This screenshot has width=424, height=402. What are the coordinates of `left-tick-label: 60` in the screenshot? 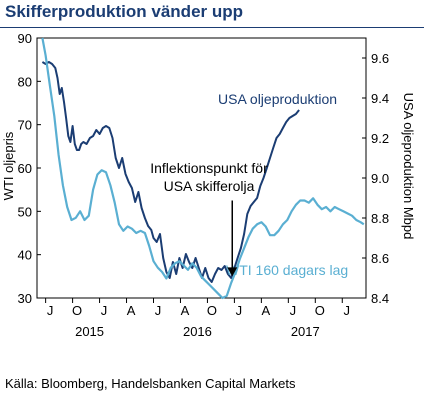 It's located at (25, 168).